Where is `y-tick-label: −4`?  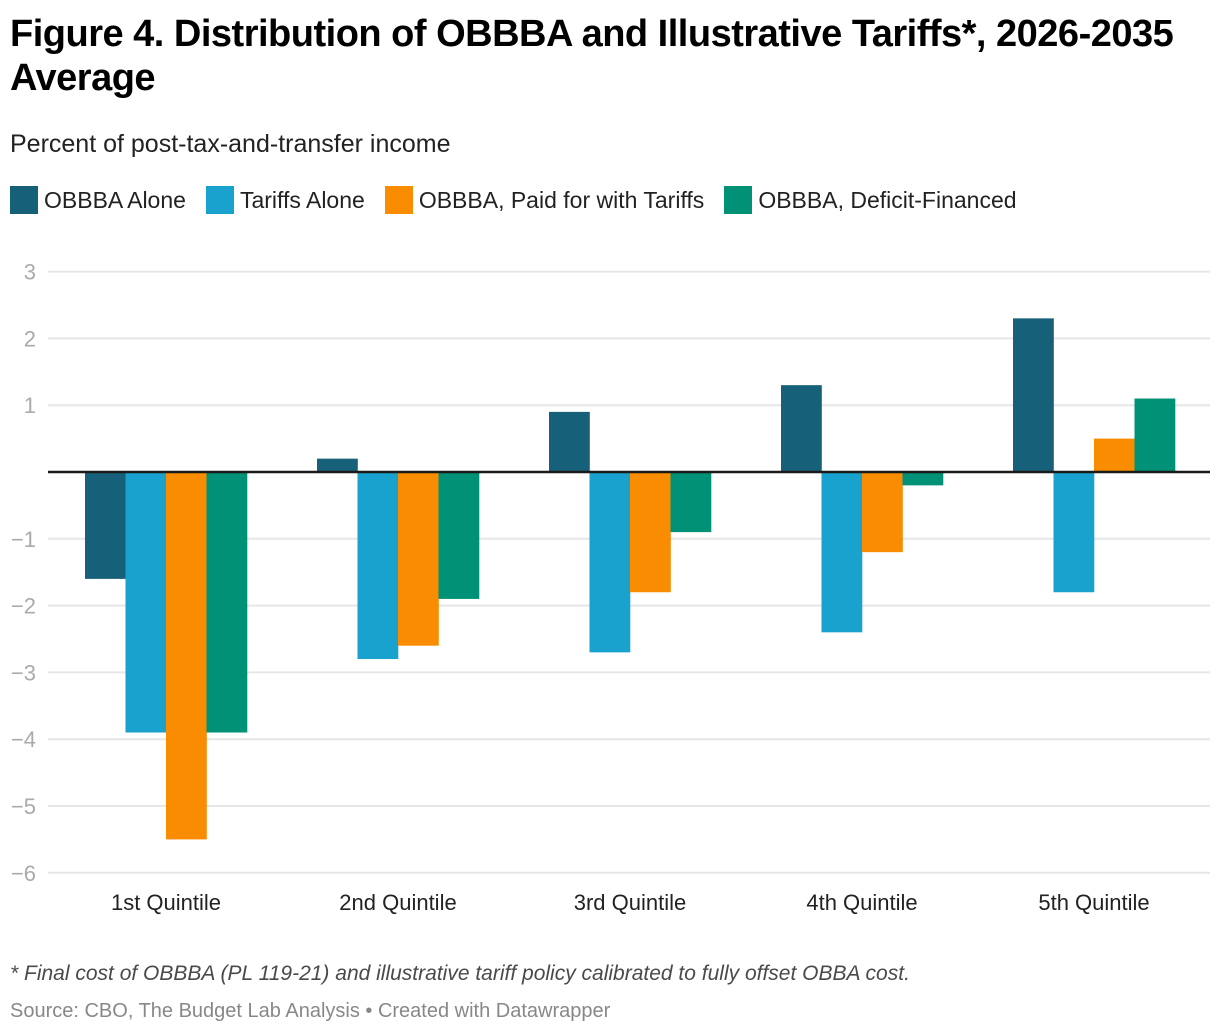 y-tick-label: −4 is located at coordinates (23, 739).